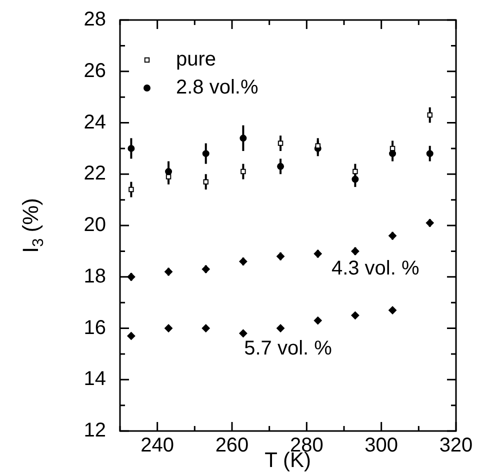 The width and height of the screenshot is (481, 473). I want to click on y-tick-label: 12, so click(95, 431).